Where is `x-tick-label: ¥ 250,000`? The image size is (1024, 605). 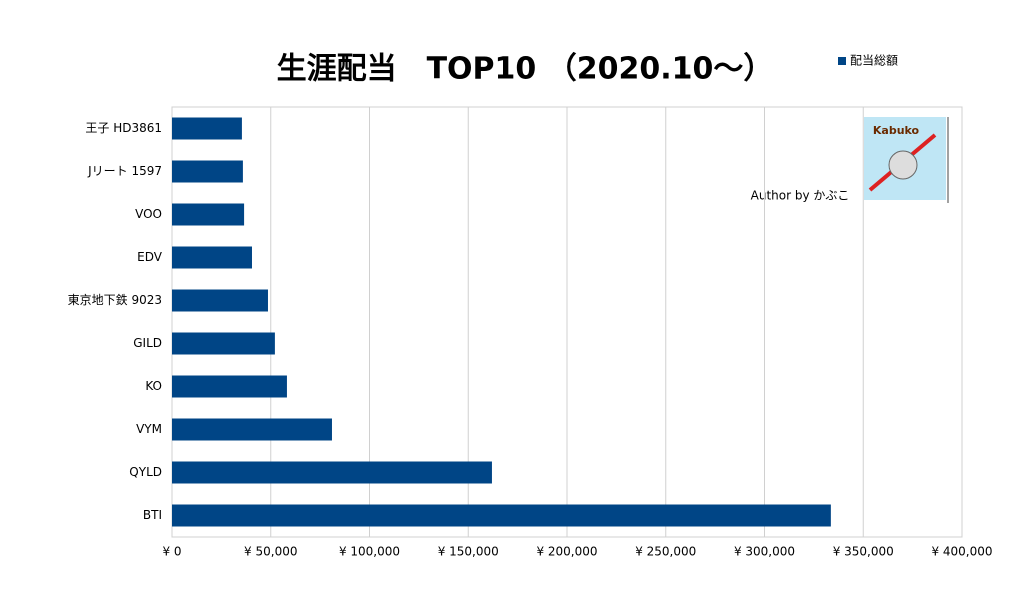
x-tick-label: ¥ 250,000 is located at coordinates (665, 552).